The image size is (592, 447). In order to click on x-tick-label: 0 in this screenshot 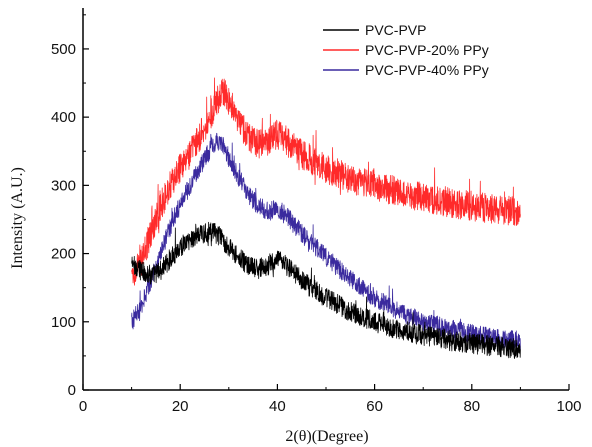, I will do `click(83, 406)`.